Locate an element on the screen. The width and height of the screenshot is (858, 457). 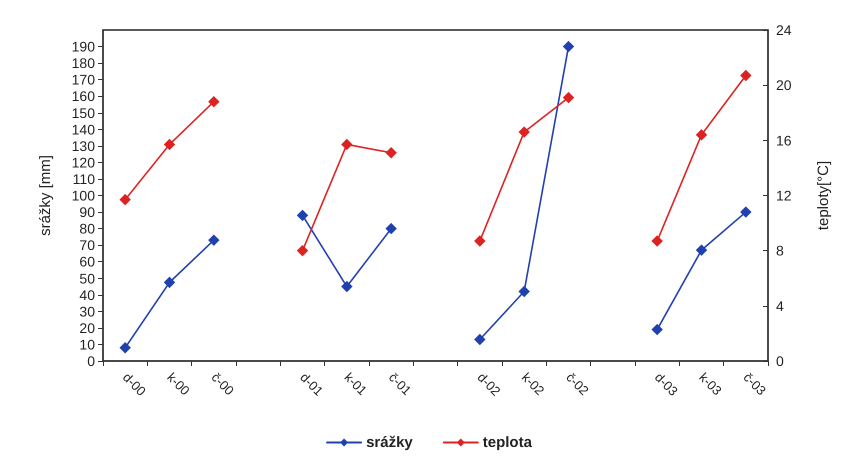
y-tick-label: 80 is located at coordinates (87, 228).